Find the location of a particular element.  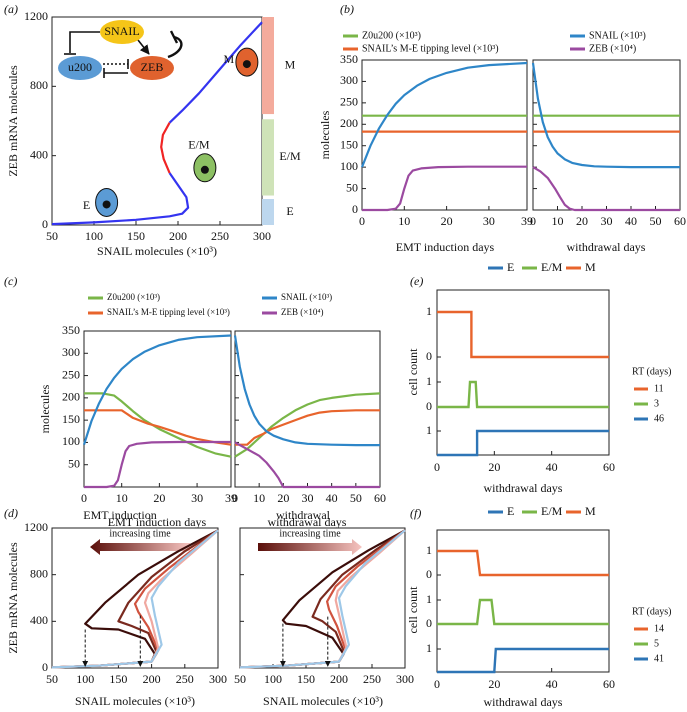

rt-value: 3 is located at coordinates (656, 403).